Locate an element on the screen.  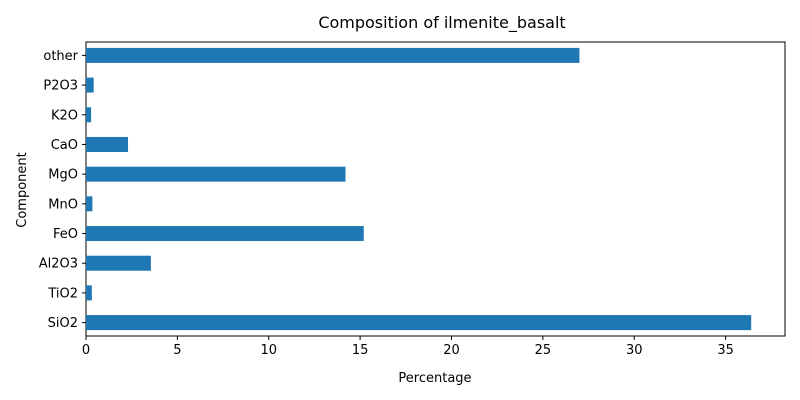
x-tick-label: 15 is located at coordinates (360, 350).